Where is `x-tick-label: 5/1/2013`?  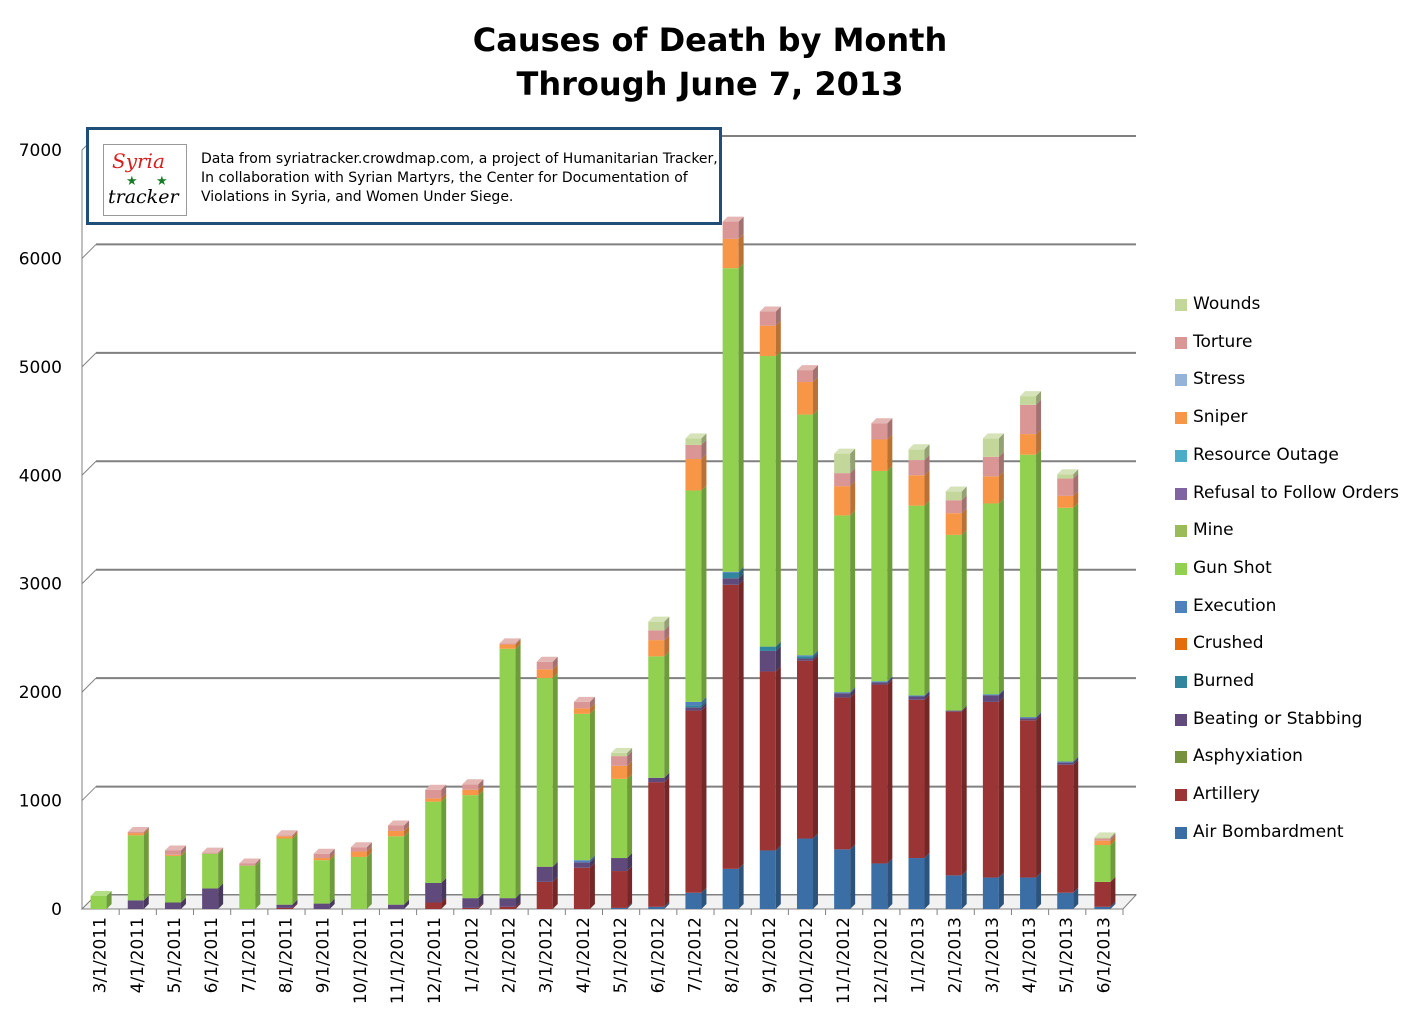 x-tick-label: 5/1/2013 is located at coordinates (1067, 955).